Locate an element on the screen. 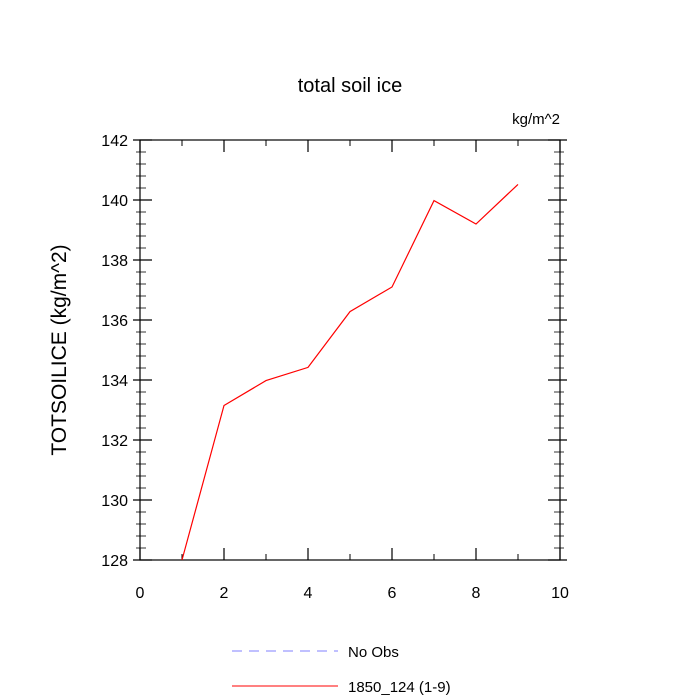  legend: No Obs 1850_124 (1-9) is located at coordinates (341, 670).